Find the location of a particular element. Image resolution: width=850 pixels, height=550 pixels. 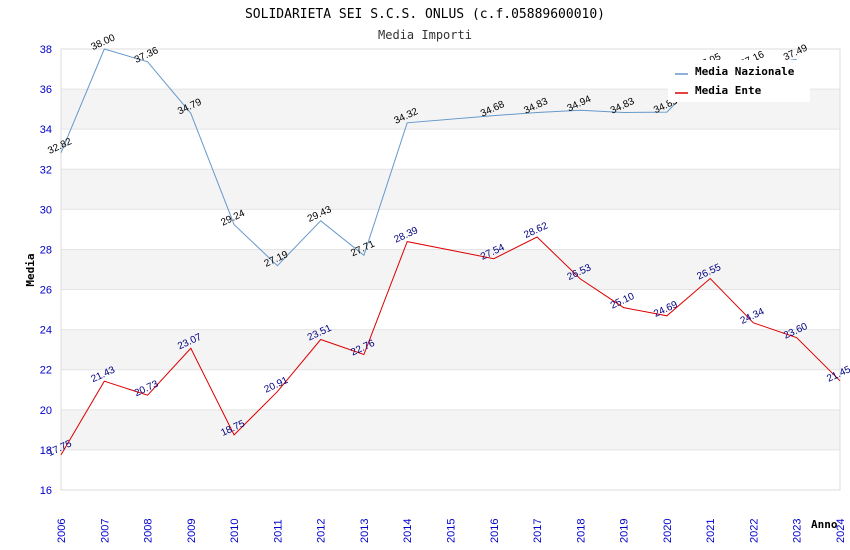

x-tick-label: 2018 is located at coordinates (581, 531).